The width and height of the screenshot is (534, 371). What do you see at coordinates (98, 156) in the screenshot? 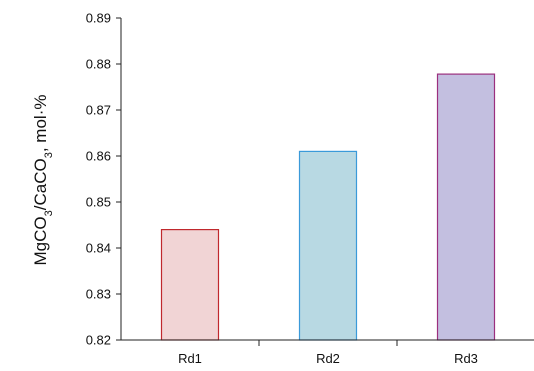
I see `y-tick-label: 0.86` at bounding box center [98, 156].